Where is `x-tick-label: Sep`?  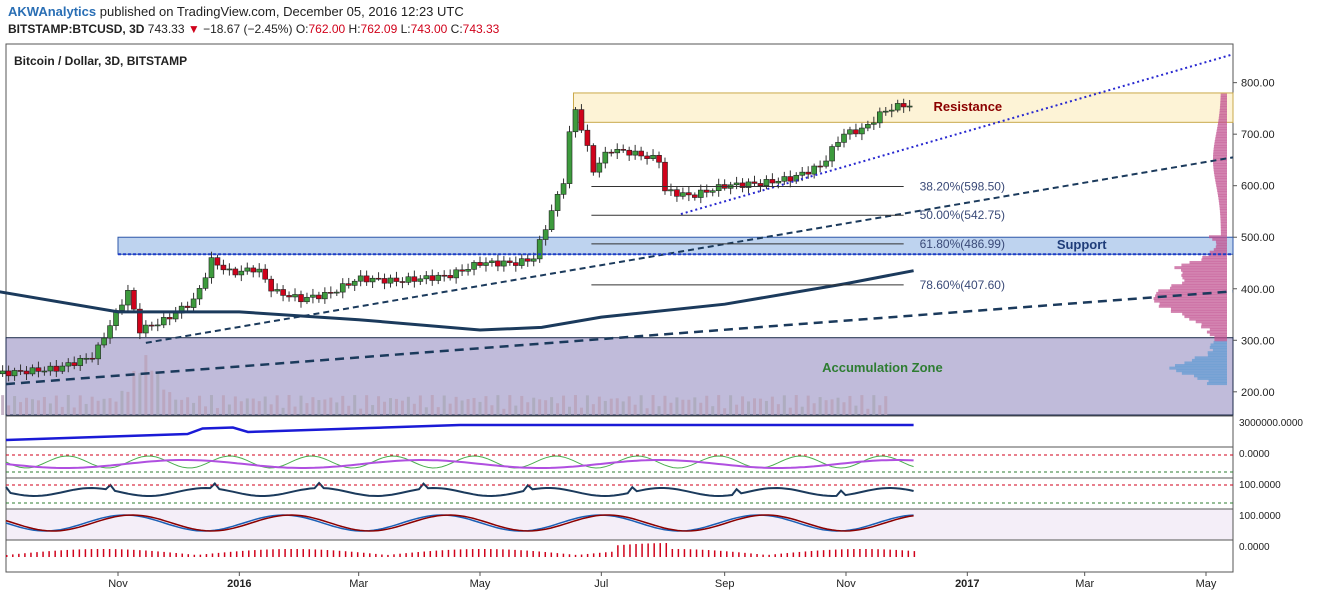
x-tick-label: Sep is located at coordinates (725, 584).